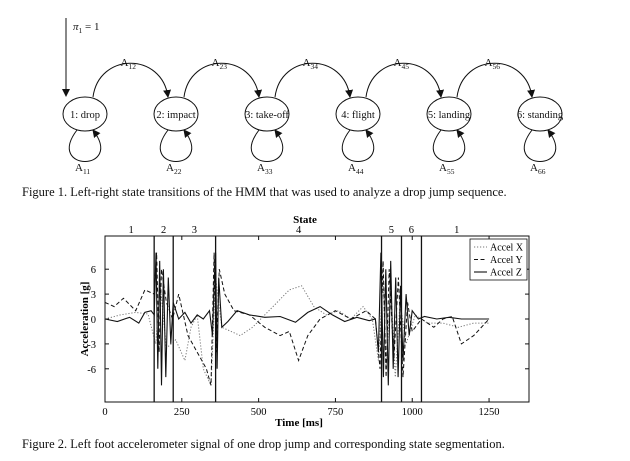 The width and height of the screenshot is (630, 461). Describe the element at coordinates (91, 370) in the screenshot. I see `y-tick-label: -6` at that location.